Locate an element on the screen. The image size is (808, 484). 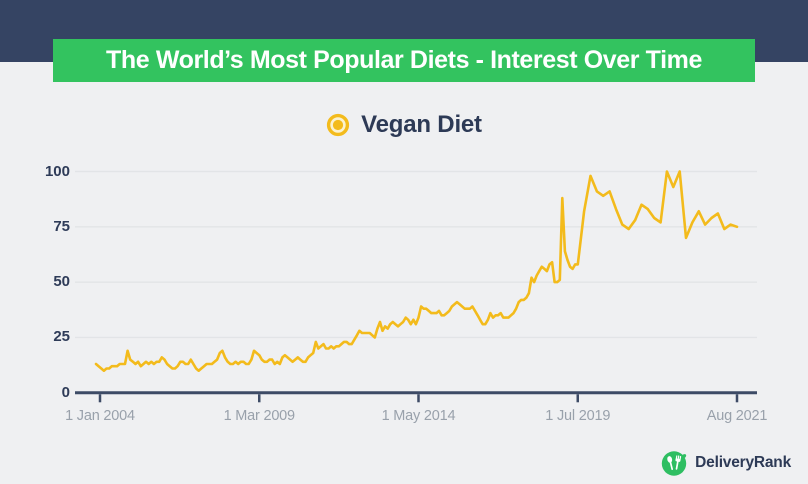
legend-label: Vegan Diet is located at coordinates (421, 124).